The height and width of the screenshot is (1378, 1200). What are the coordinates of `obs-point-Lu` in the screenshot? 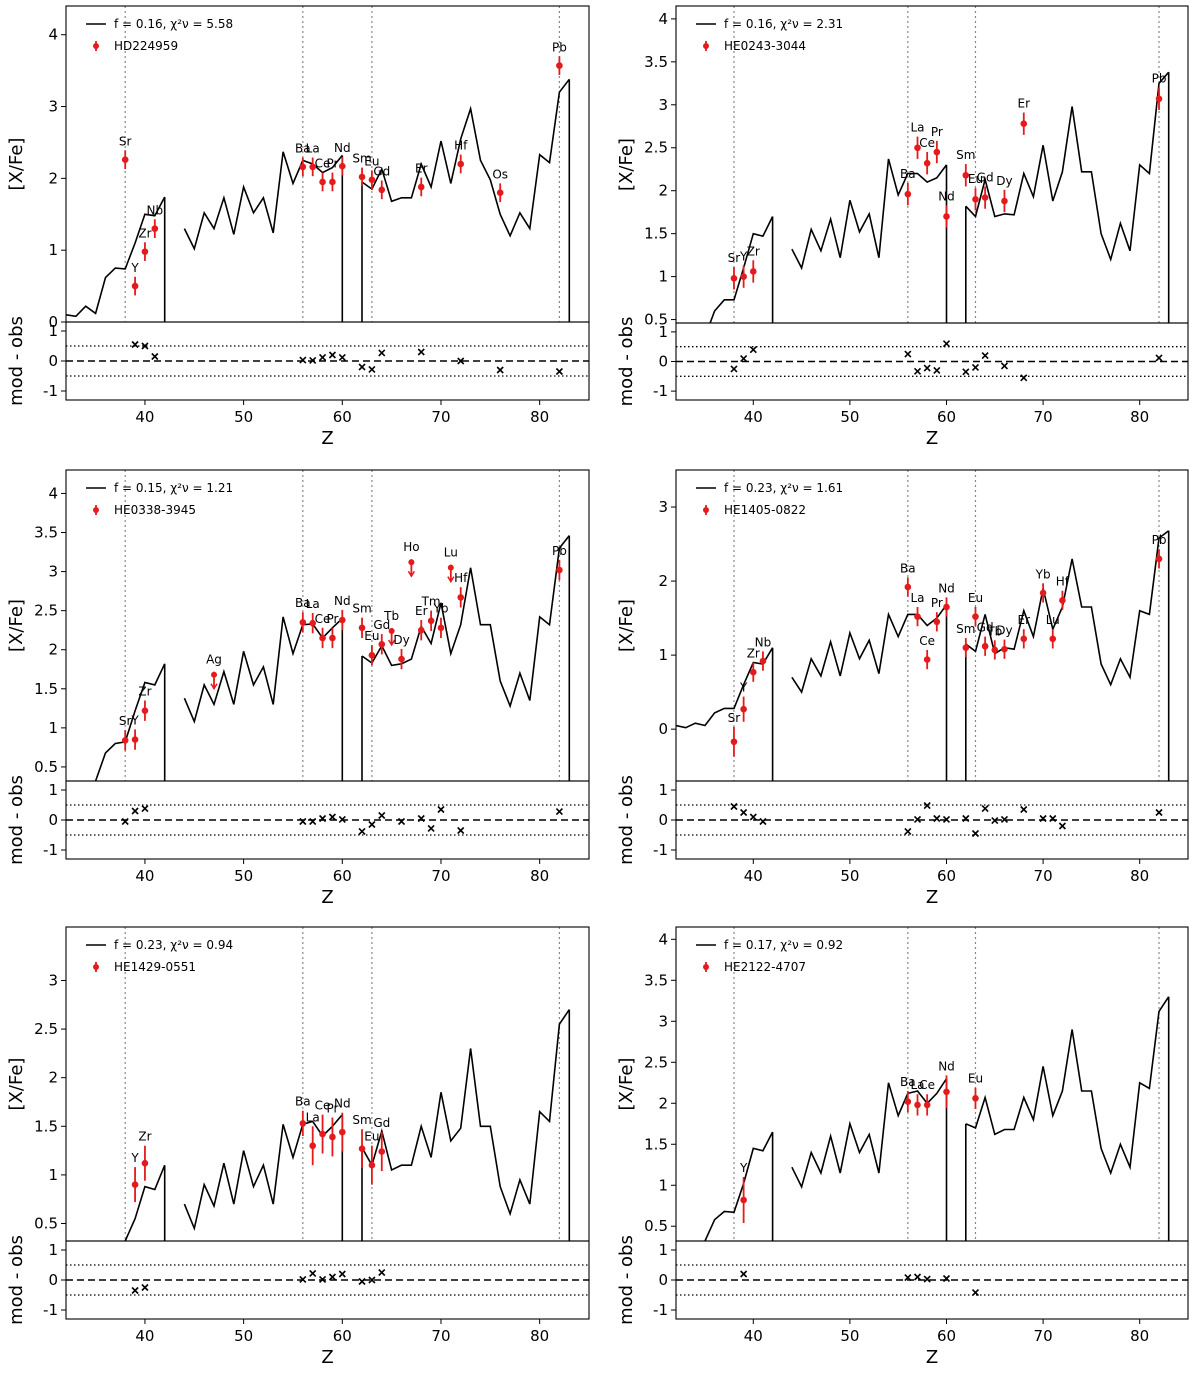 It's located at (450, 567).